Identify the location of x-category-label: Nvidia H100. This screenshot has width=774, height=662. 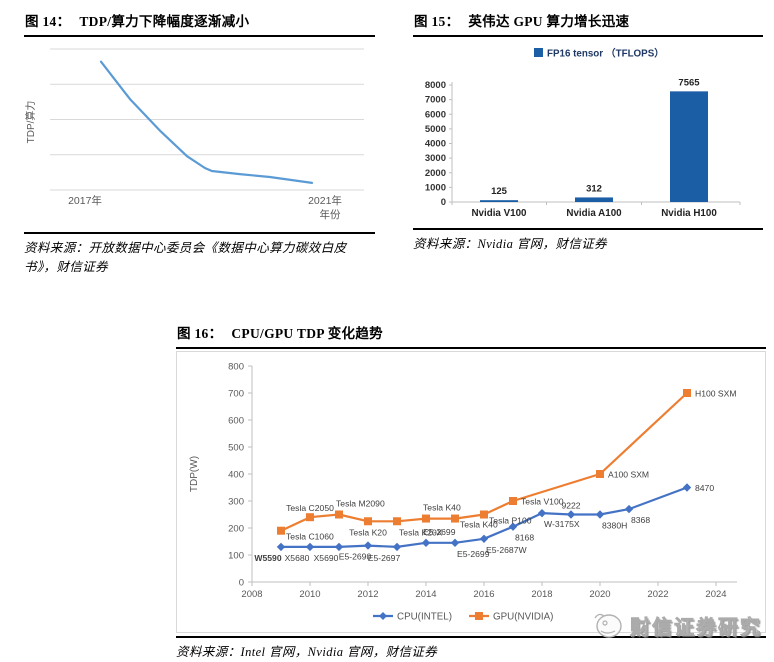
(689, 213).